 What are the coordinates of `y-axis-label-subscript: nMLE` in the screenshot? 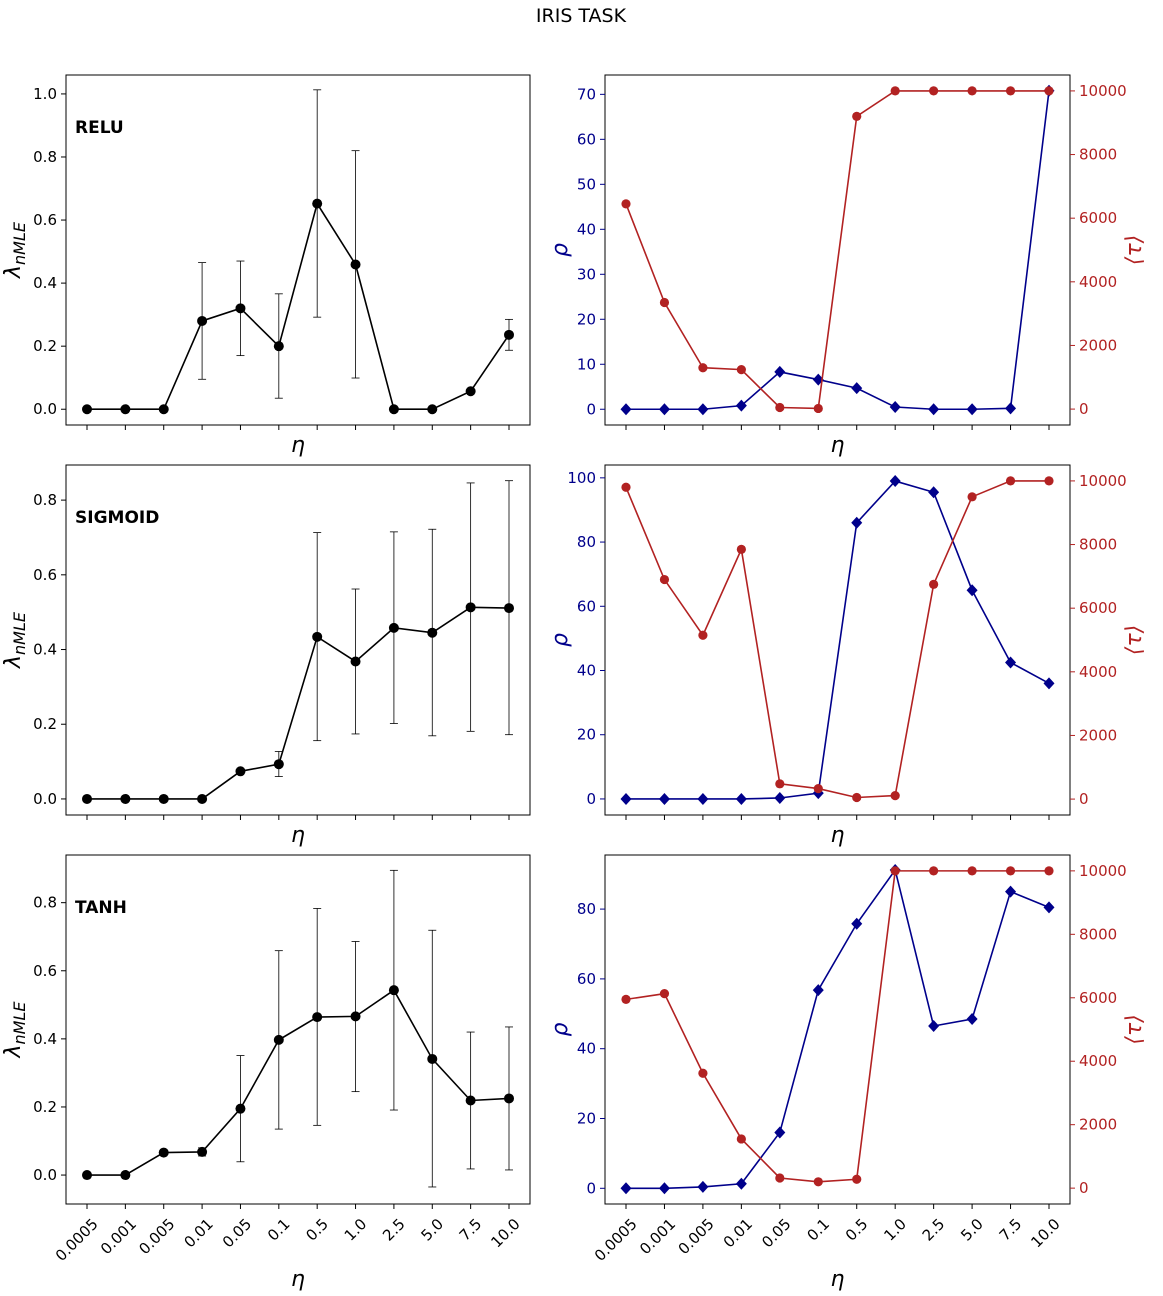 It's located at (19, 243).